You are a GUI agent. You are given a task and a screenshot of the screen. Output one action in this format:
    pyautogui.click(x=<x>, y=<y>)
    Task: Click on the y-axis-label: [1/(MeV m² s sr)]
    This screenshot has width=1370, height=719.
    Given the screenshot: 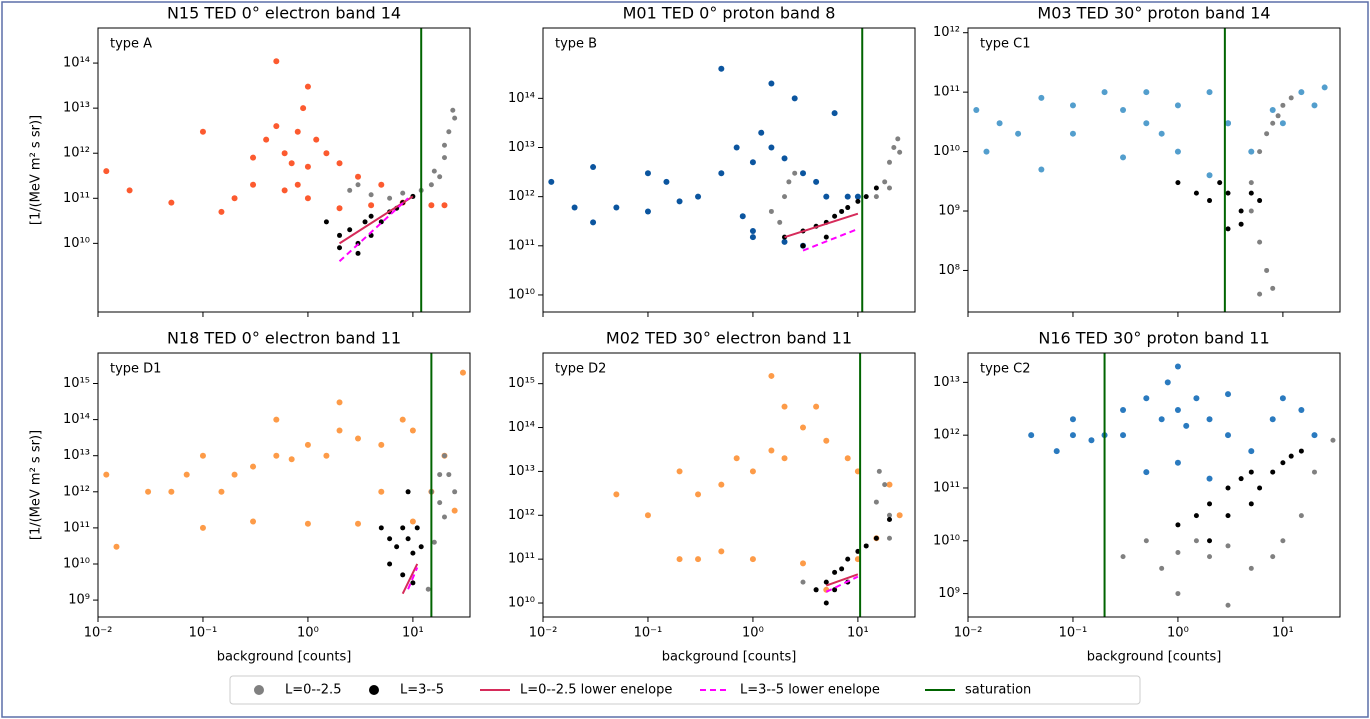 What is the action you would take?
    pyautogui.click(x=36, y=485)
    